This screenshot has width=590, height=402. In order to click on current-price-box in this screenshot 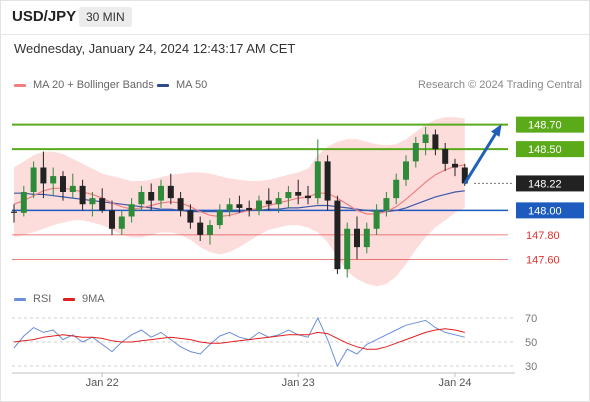, I will do `click(550, 183)`.